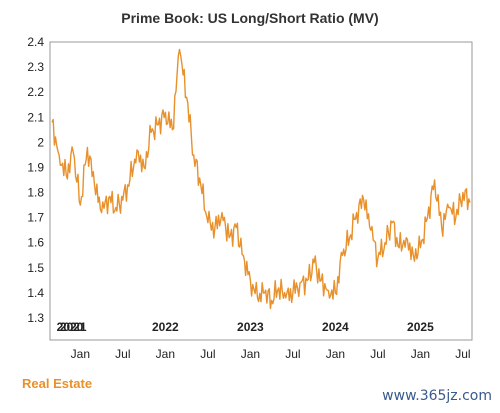 This screenshot has width=500, height=413. Describe the element at coordinates (35, 193) in the screenshot. I see `y-tick-label: 1.8` at that location.